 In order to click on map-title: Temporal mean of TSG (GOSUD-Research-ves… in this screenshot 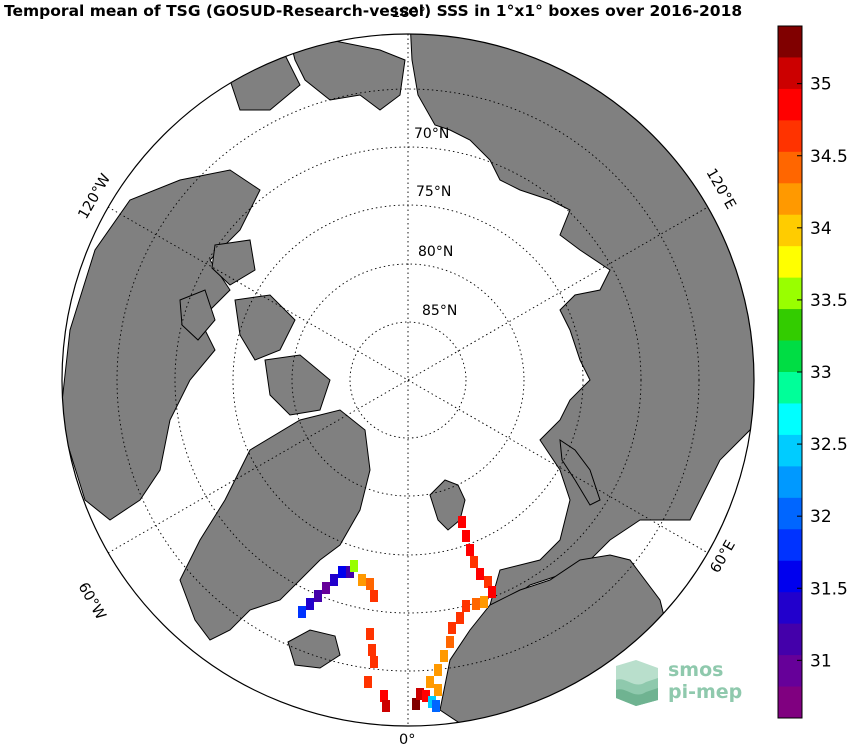, I will do `click(373, 11)`.